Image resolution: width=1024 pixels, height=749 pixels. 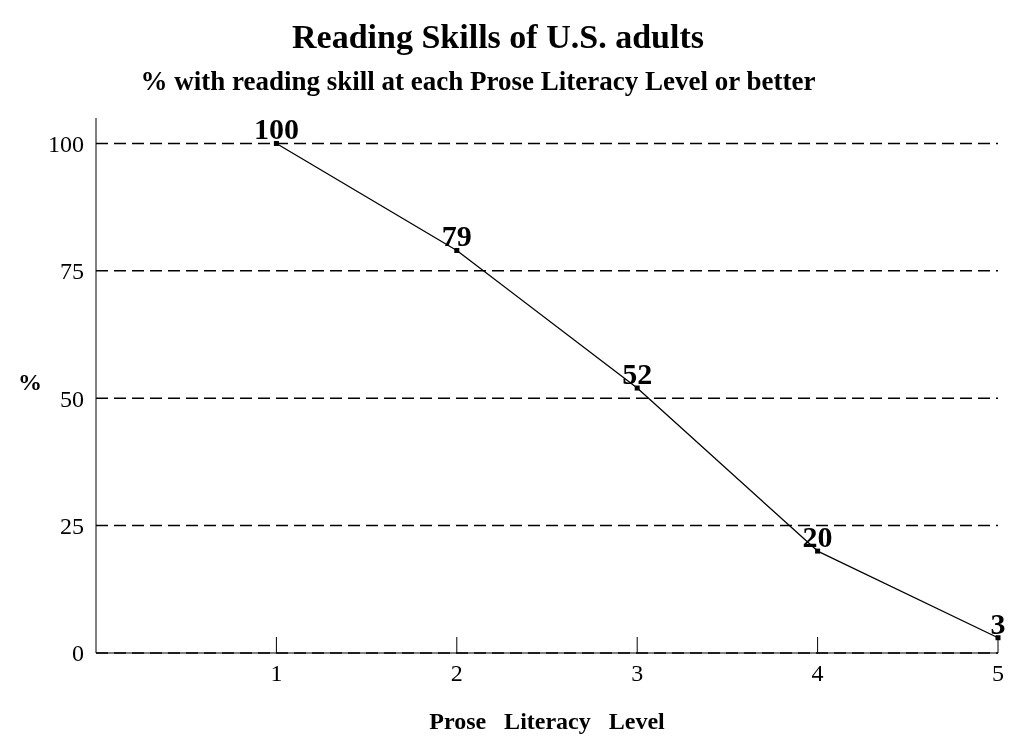 What do you see at coordinates (547, 721) in the screenshot?
I see `x-axis-title: Prose Literacy Level` at bounding box center [547, 721].